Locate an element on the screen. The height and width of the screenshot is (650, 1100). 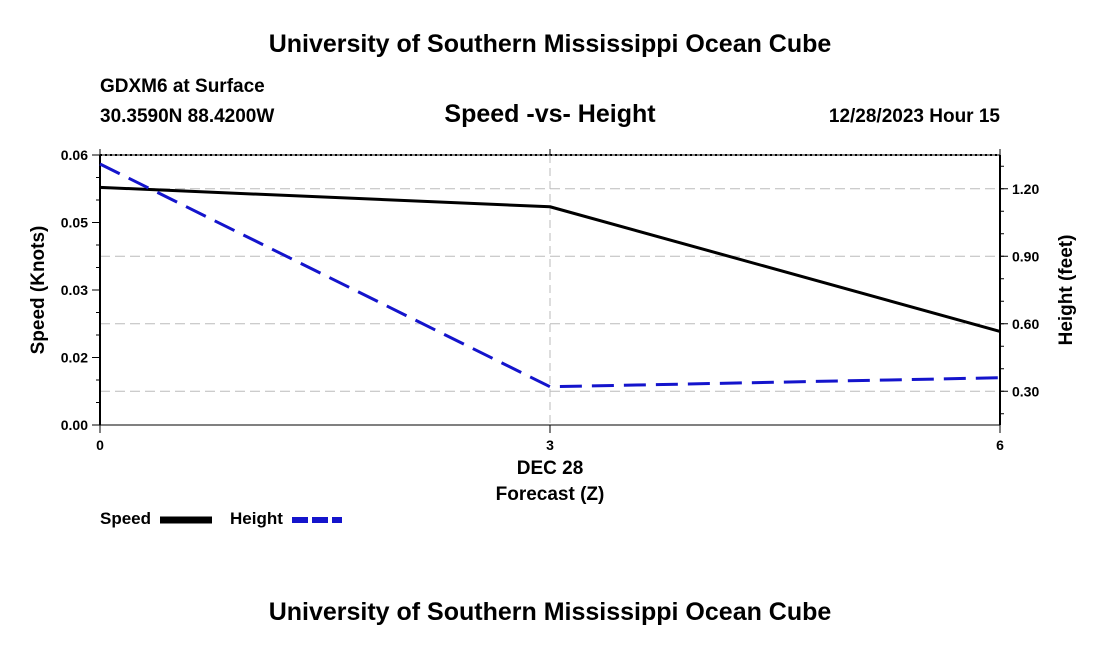
y-left-tick-label: 0.02 is located at coordinates (74, 358).